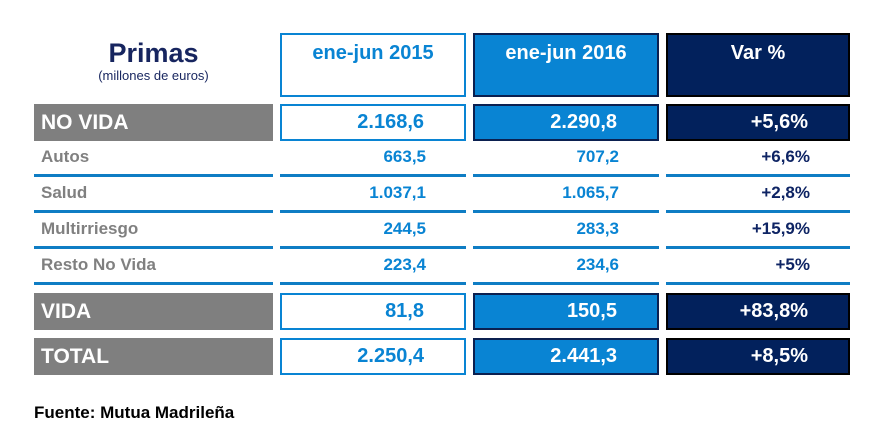  I want to click on table-title-cell: Primas (millones de euros), so click(153, 65).